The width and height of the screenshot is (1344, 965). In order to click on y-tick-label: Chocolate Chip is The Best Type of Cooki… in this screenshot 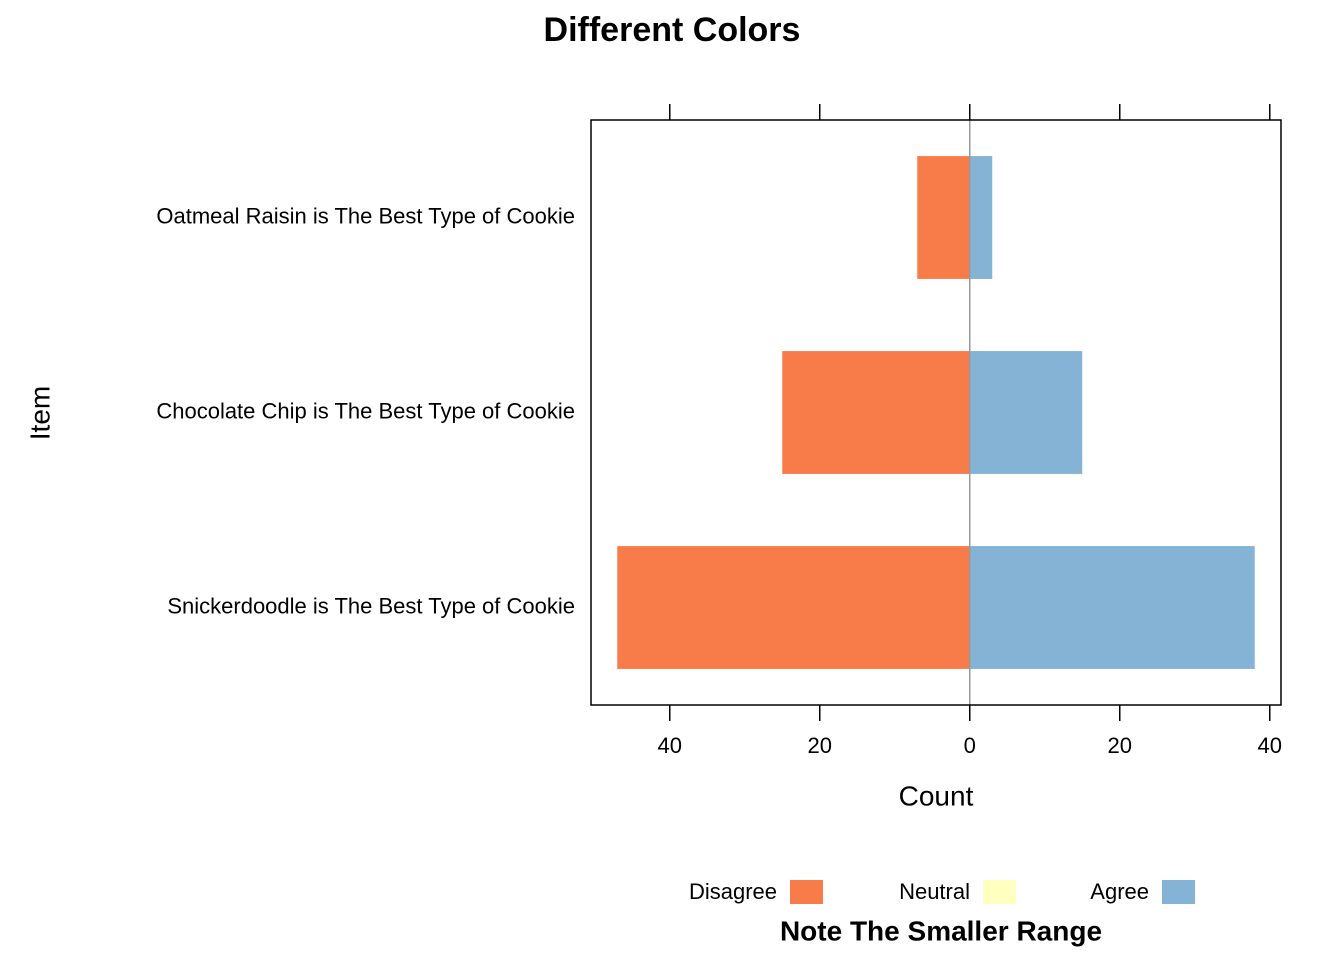, I will do `click(365, 410)`.